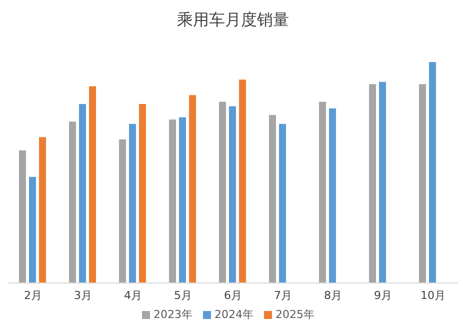 This screenshot has width=463, height=326. I want to click on x-tick-label: 3月, so click(83, 295).